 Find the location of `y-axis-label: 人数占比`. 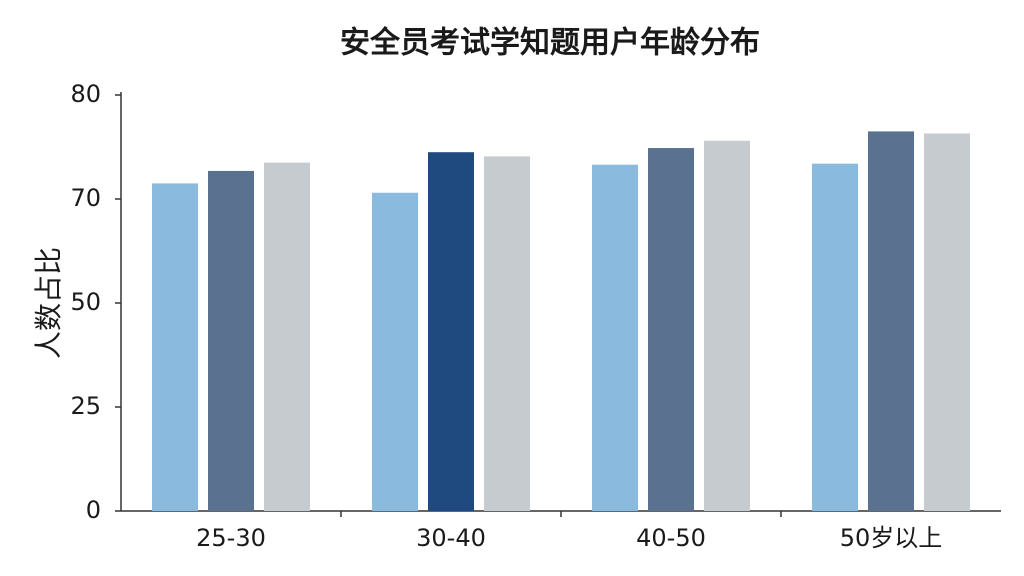

y-axis-label: 人数占比 is located at coordinates (48, 303).